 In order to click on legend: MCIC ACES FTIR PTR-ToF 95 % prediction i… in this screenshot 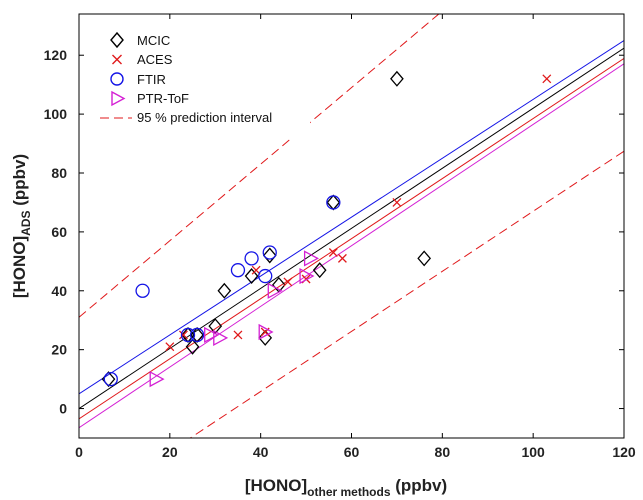, I will do `click(201, 82)`.